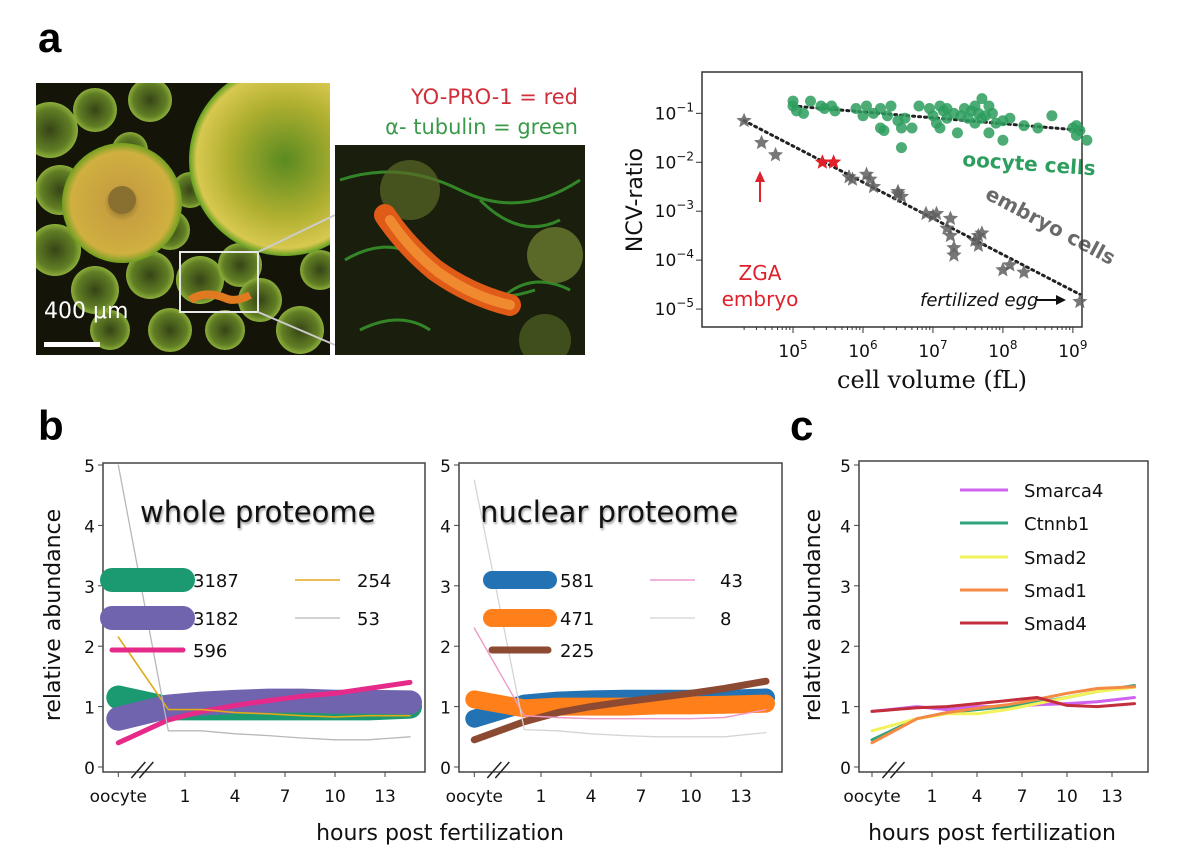  I want to click on x-tick-label: 10⁸, so click(1002, 350).